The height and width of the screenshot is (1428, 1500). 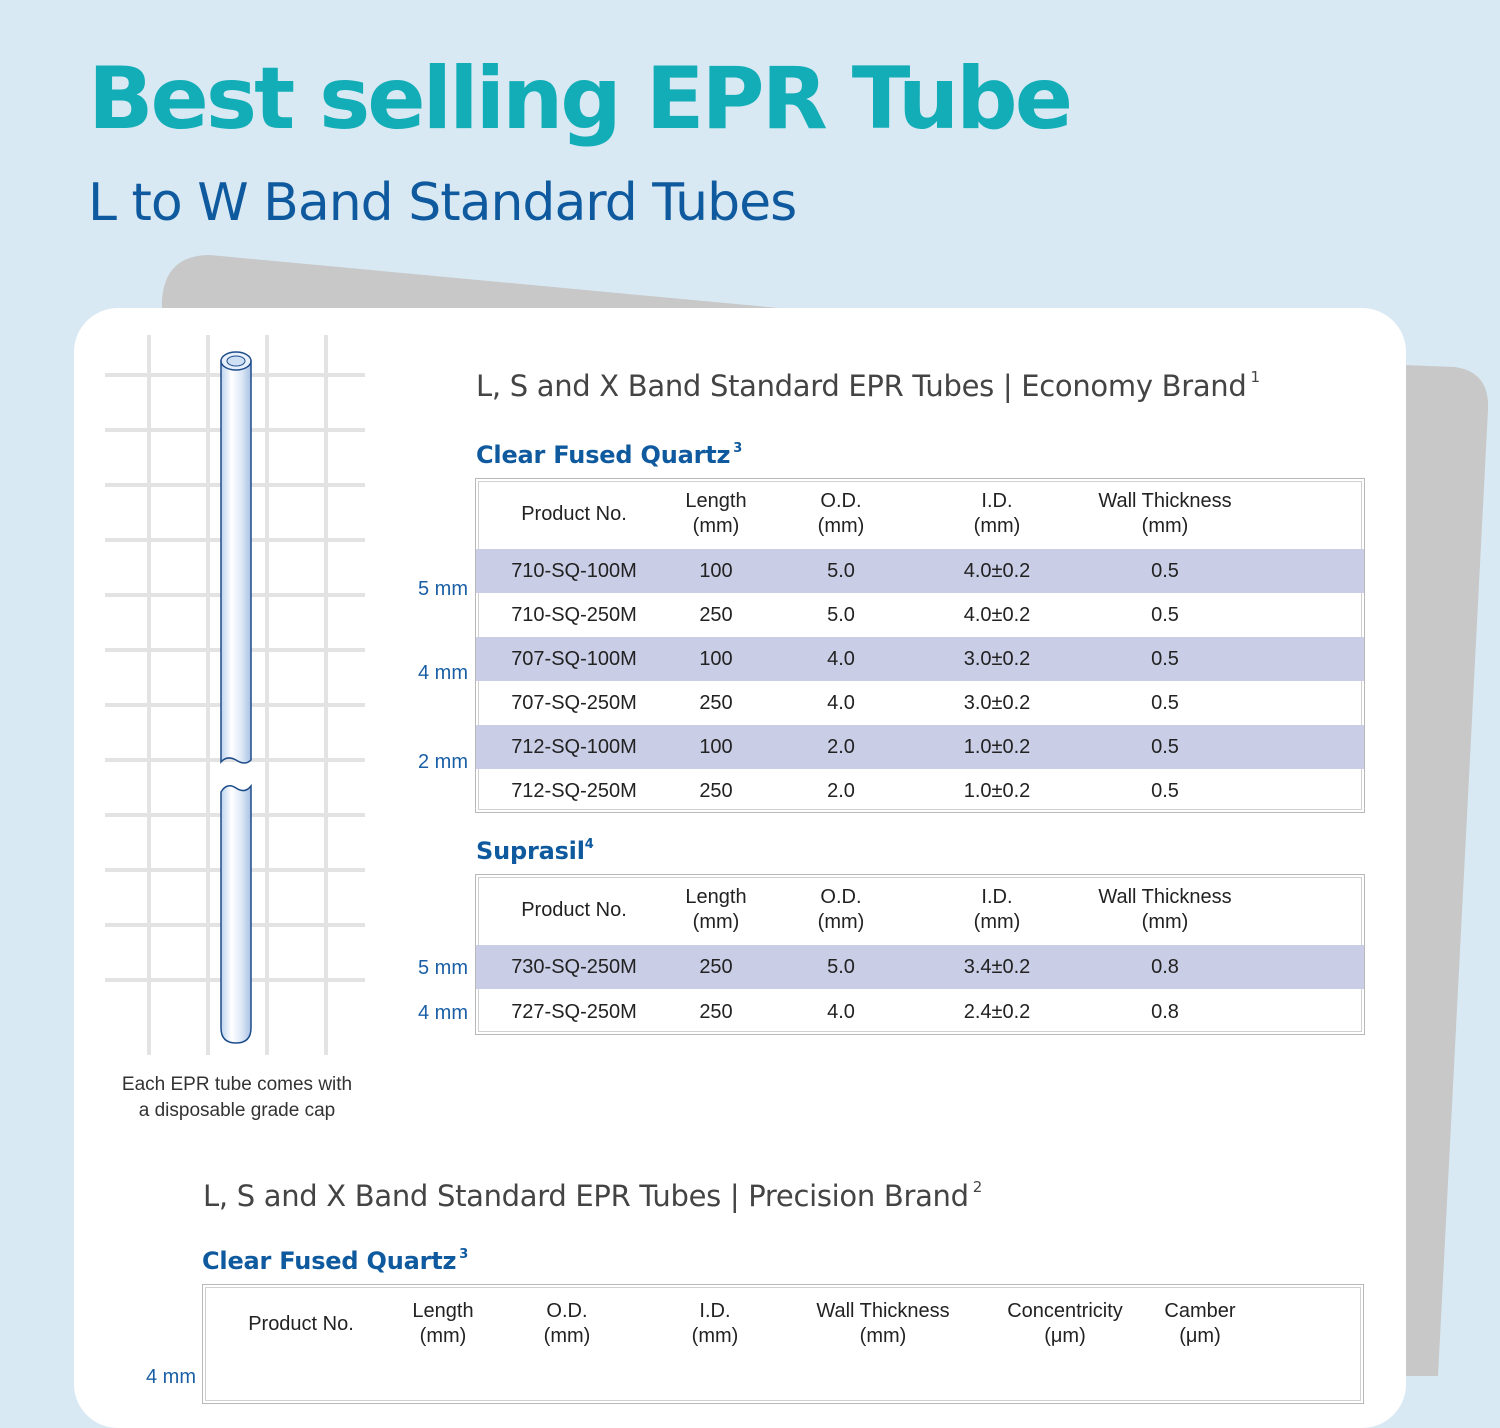 What do you see at coordinates (738, 448) in the screenshot?
I see `economy-quartz-footnote: 3` at bounding box center [738, 448].